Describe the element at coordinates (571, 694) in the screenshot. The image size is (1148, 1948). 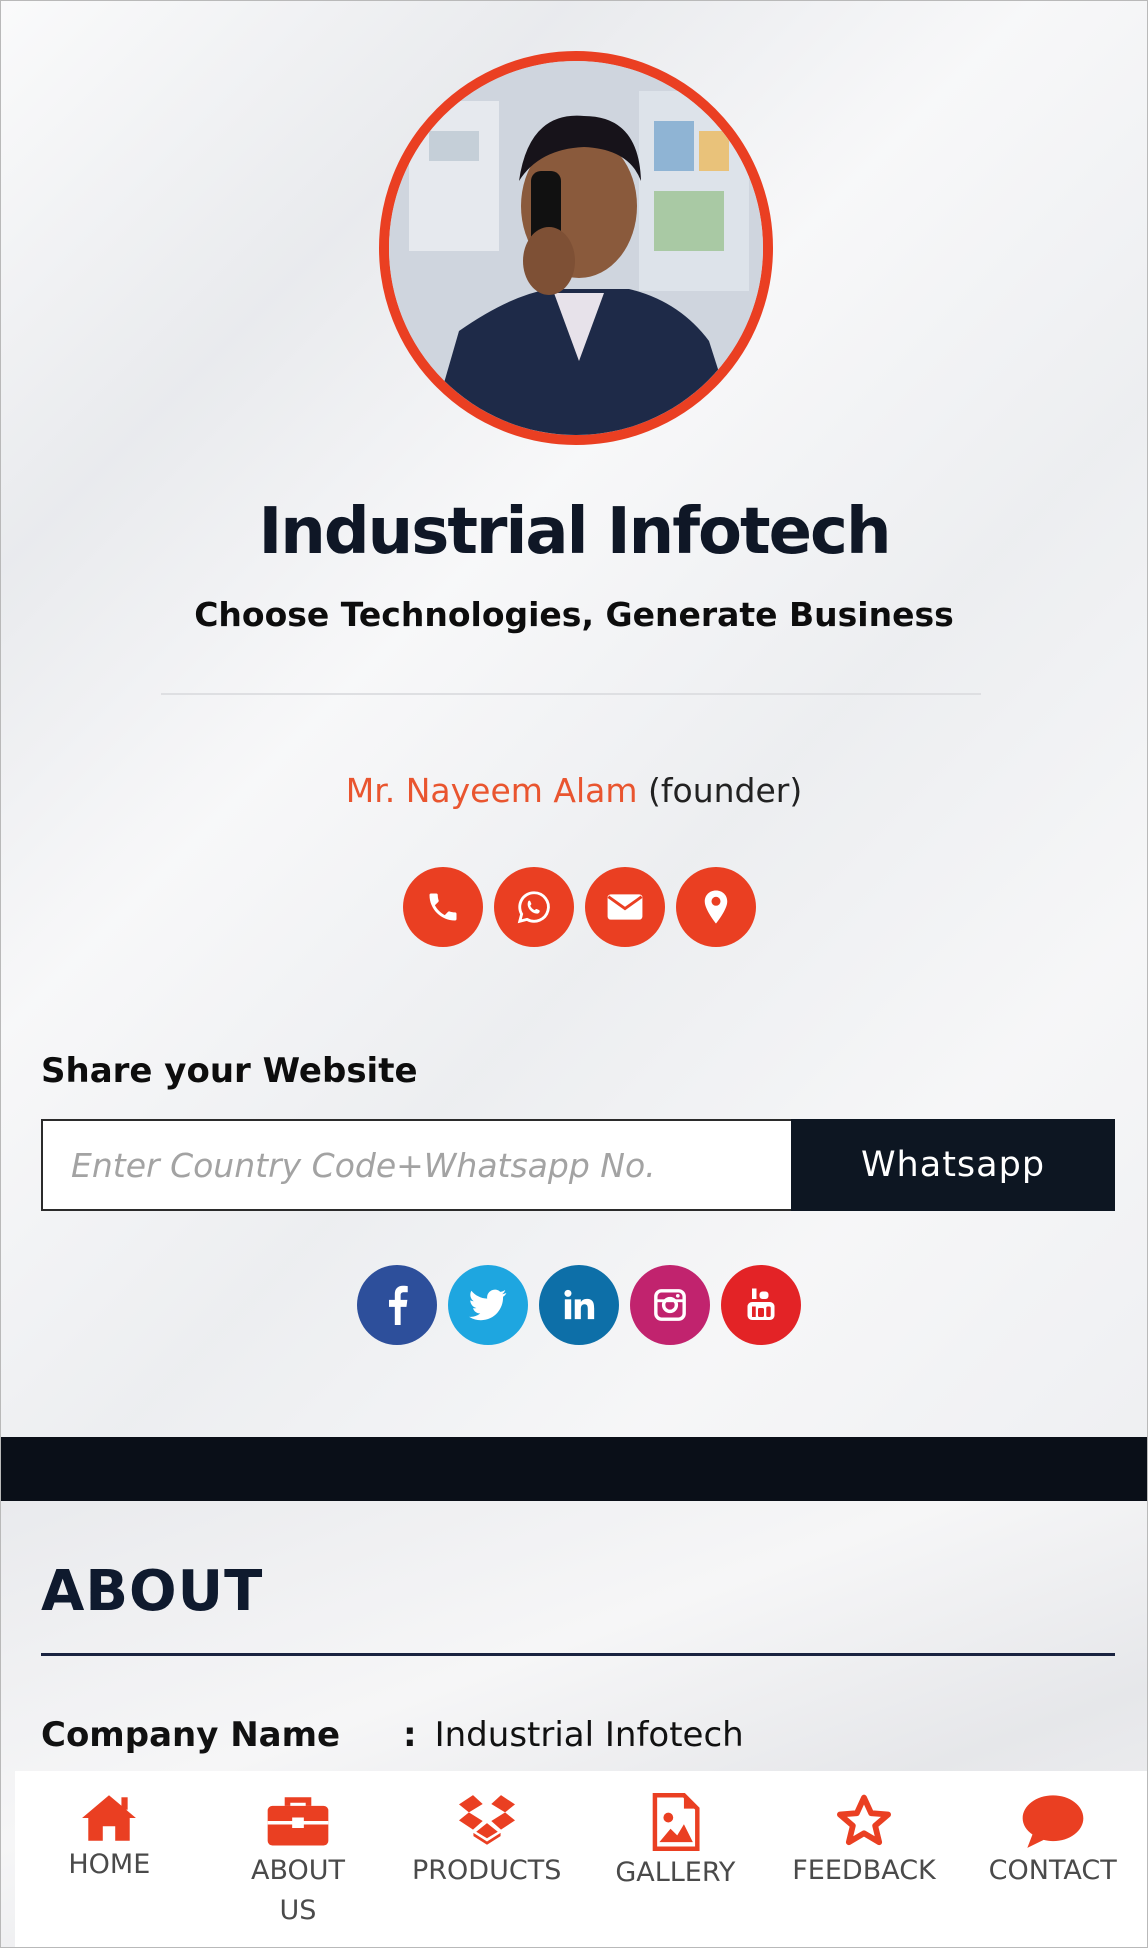
I see `divider` at that location.